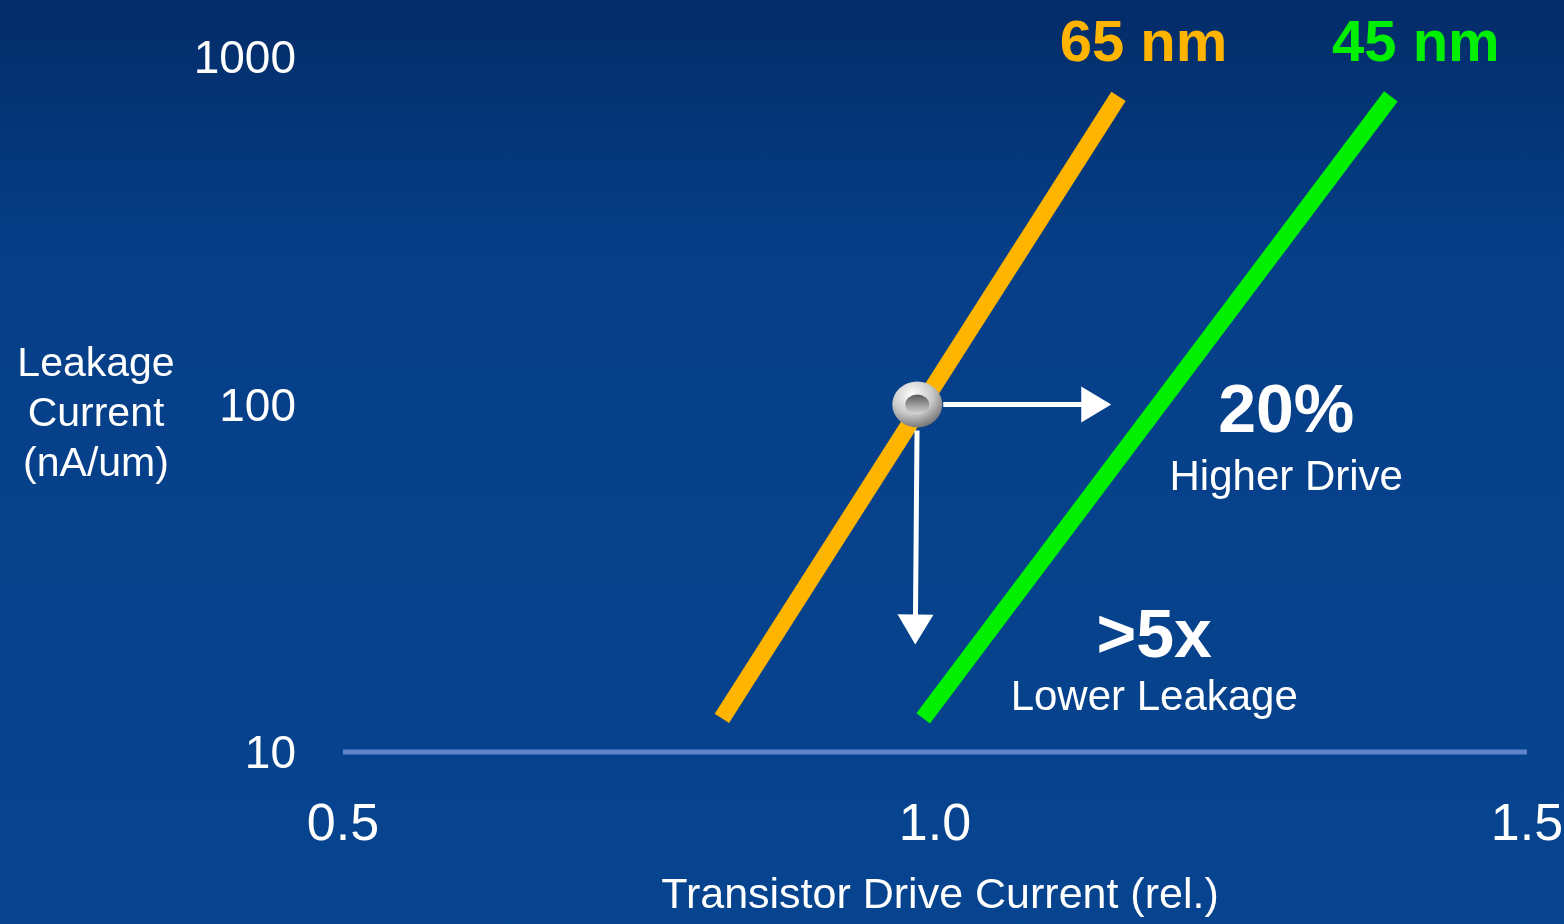 Image resolution: width=1564 pixels, height=924 pixels. What do you see at coordinates (940, 893) in the screenshot?
I see `x-axis-title: Transistor Drive Current (rel.)` at bounding box center [940, 893].